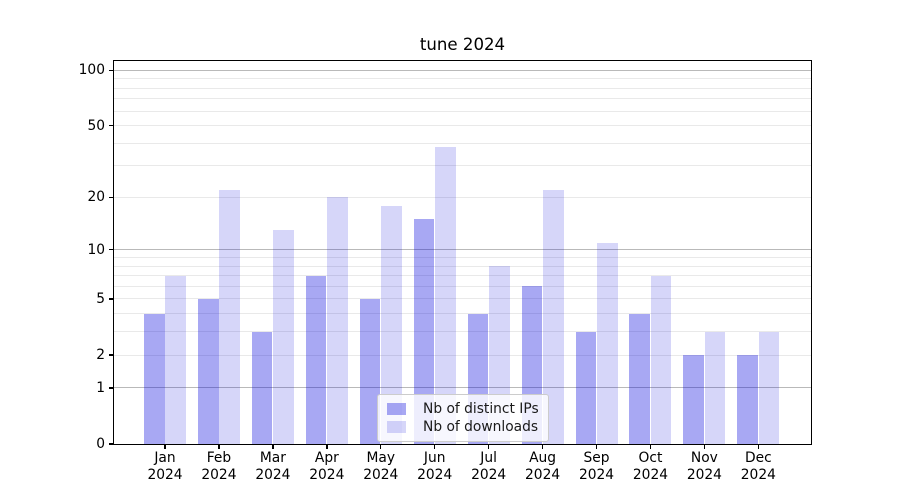  Describe the element at coordinates (96, 197) in the screenshot. I see `y-tick-label: 20` at that location.